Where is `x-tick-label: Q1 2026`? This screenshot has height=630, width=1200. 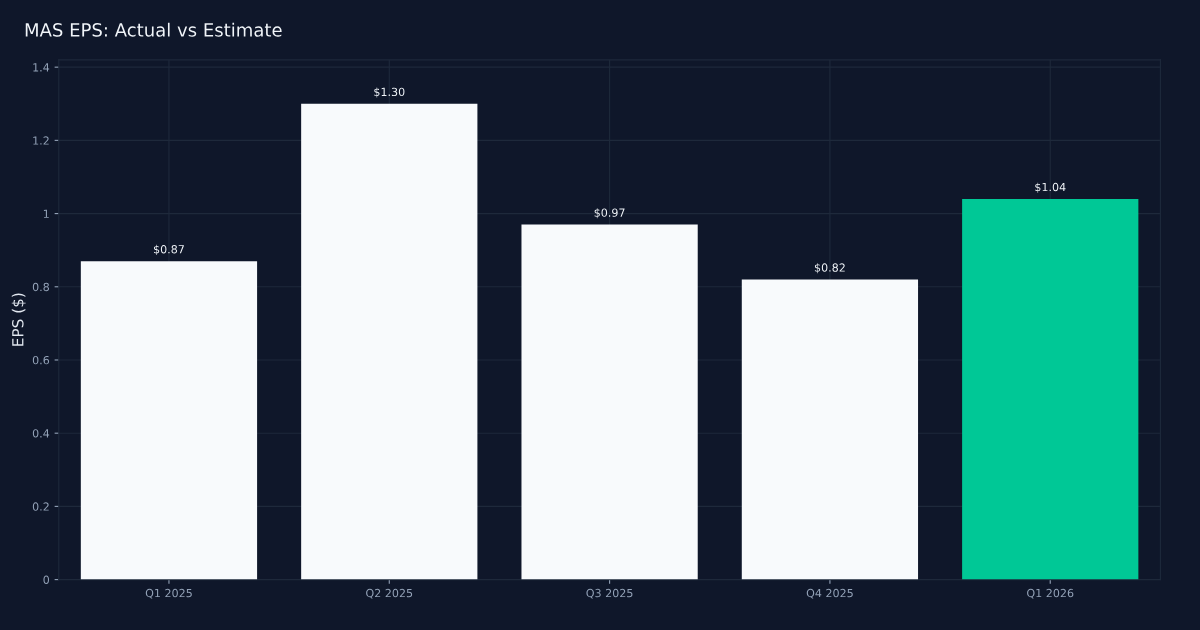 x-tick-label: Q1 2026 is located at coordinates (1050, 593).